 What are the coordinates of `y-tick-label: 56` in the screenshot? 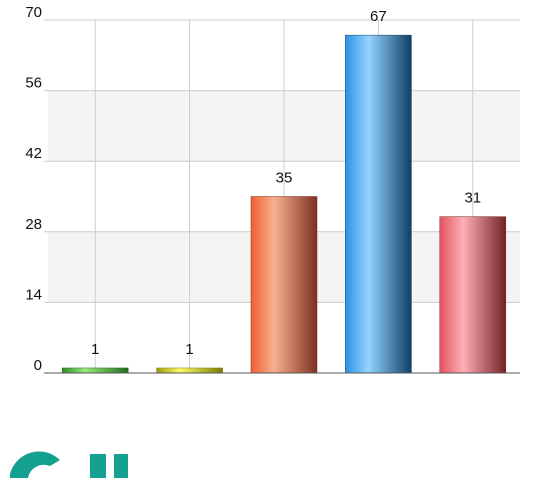 It's located at (33, 83).